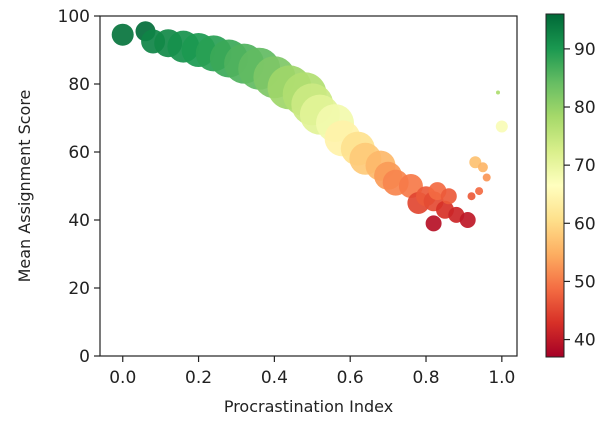 The width and height of the screenshot is (610, 426). What do you see at coordinates (84, 357) in the screenshot?
I see `y-tick-label: 0` at bounding box center [84, 357].